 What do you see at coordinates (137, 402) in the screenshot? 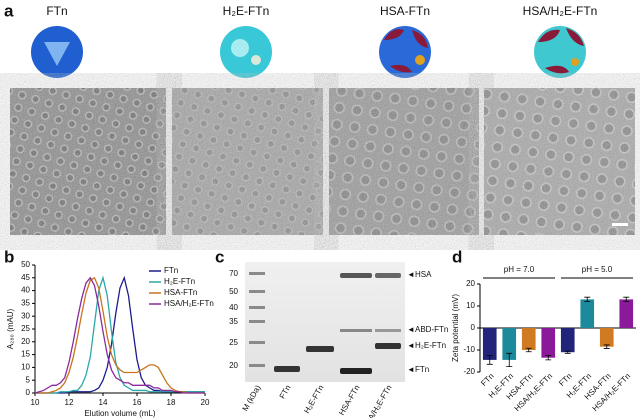
I see `x-tick-label: 16` at bounding box center [137, 402].